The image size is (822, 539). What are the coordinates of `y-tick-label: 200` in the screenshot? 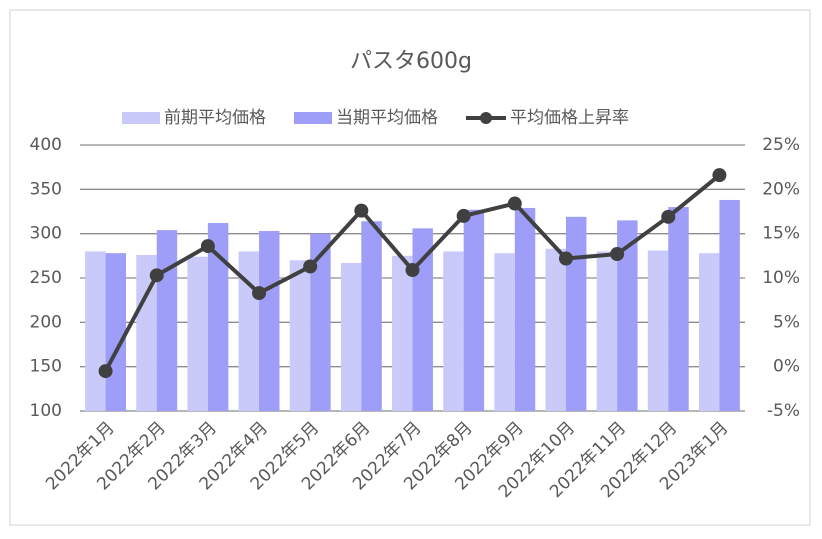 It's located at (46, 322).